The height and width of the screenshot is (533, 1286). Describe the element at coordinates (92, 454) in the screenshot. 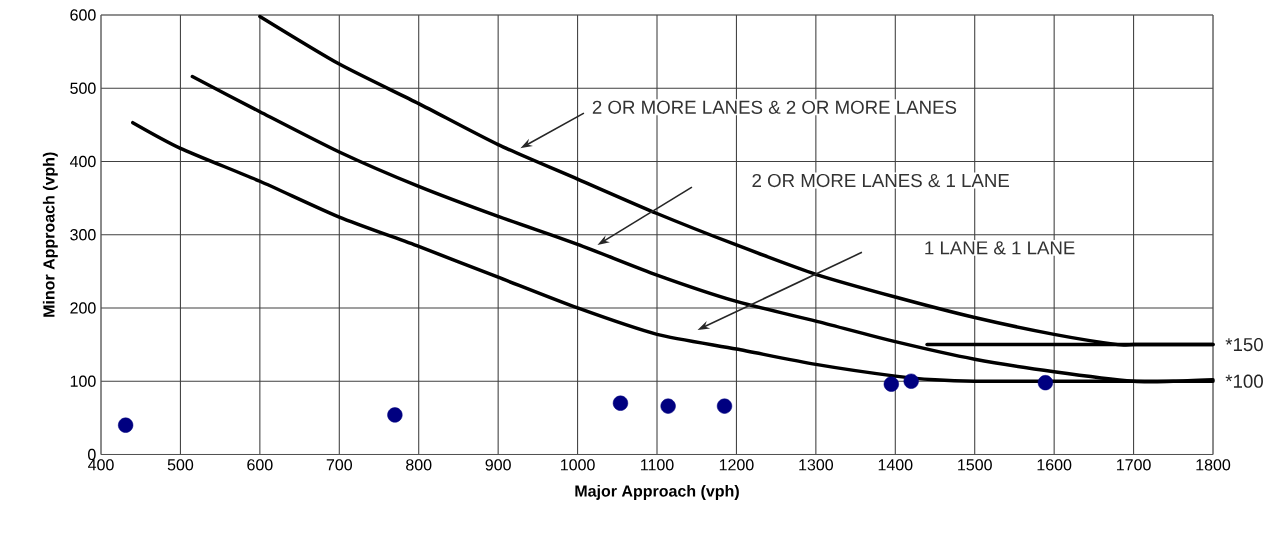

I see `y-tick-label: 0` at that location.